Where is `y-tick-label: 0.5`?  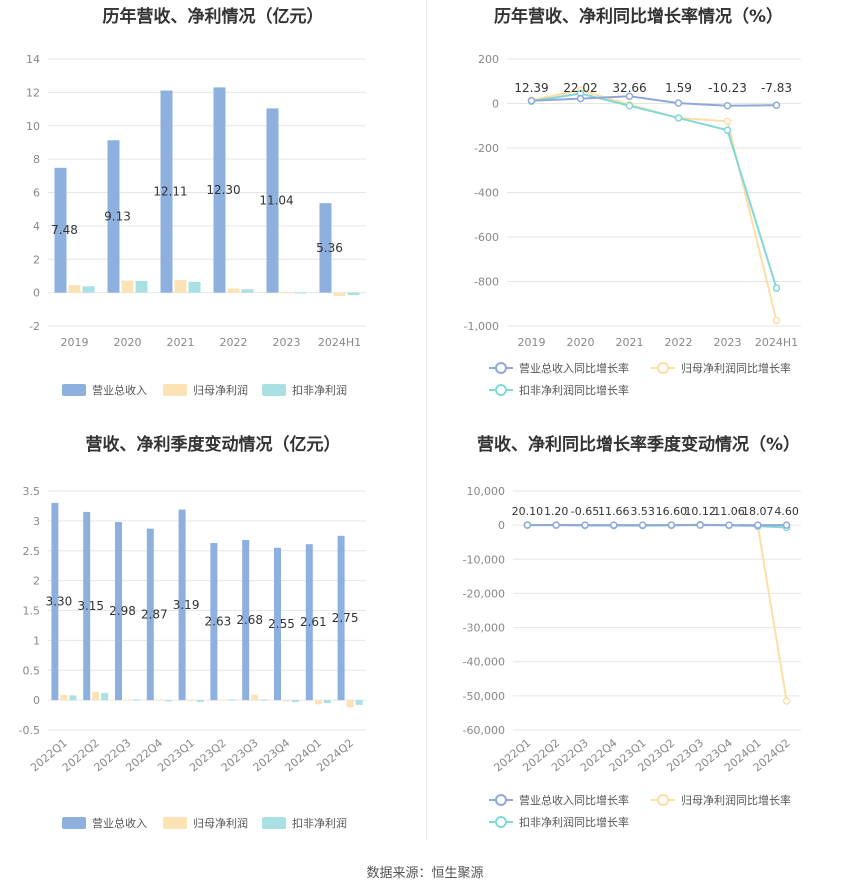 y-tick-label: 0.5 is located at coordinates (32, 670).